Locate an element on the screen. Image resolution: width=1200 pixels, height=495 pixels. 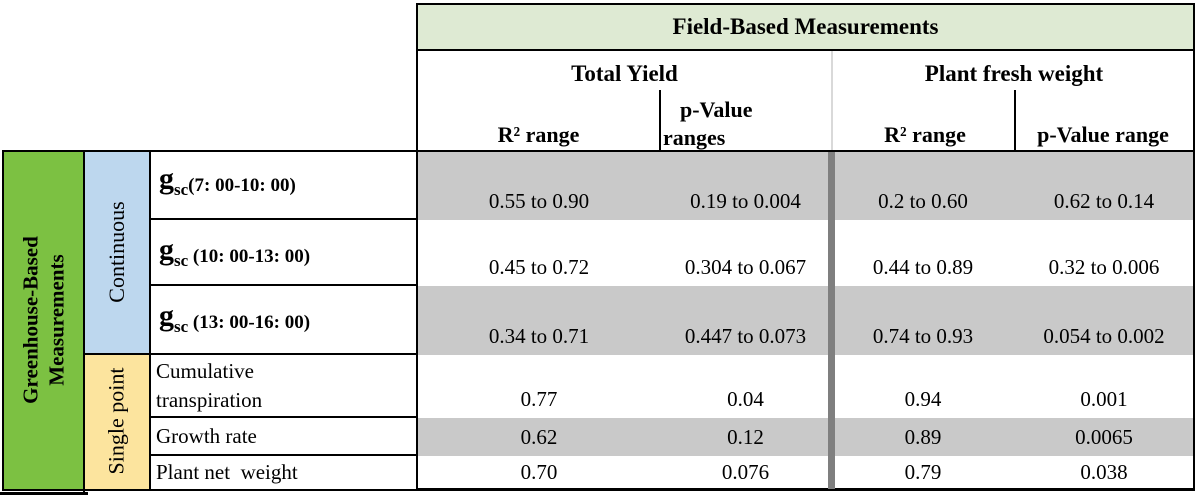
gsc-subscript-2: sc is located at coordinates (181, 260).